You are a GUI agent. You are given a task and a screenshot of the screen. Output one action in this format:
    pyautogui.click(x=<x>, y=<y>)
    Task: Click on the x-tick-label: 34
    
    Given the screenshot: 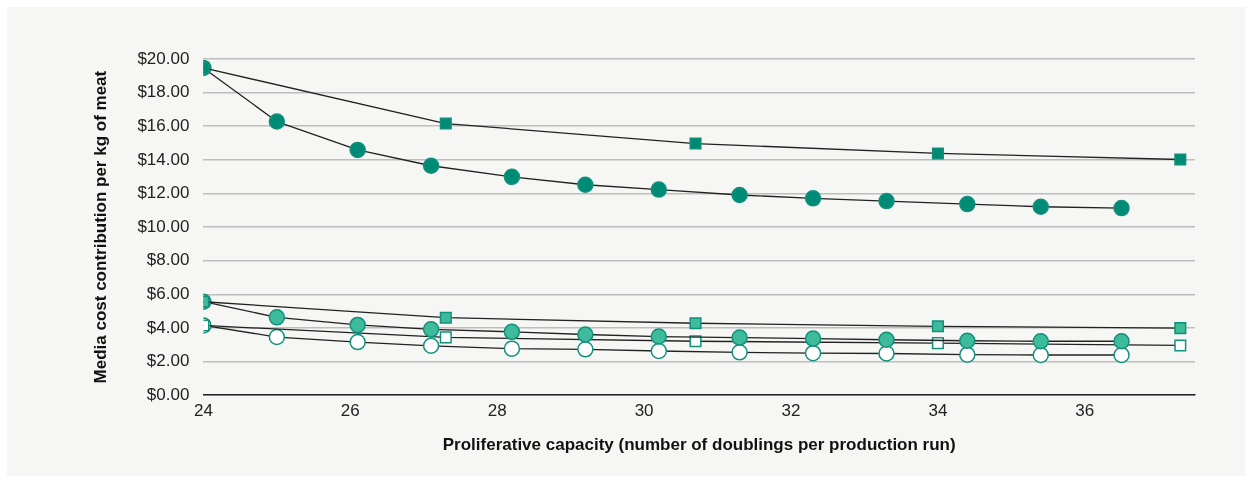 What is the action you would take?
    pyautogui.click(x=938, y=411)
    